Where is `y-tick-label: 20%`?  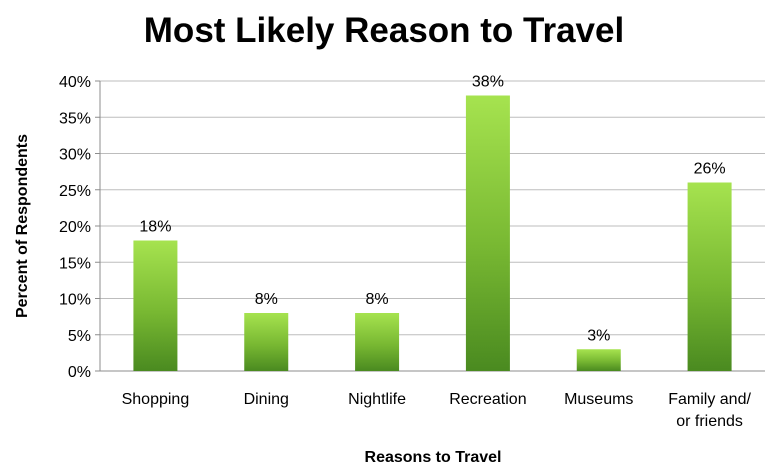 y-tick-label: 20% is located at coordinates (75, 227).